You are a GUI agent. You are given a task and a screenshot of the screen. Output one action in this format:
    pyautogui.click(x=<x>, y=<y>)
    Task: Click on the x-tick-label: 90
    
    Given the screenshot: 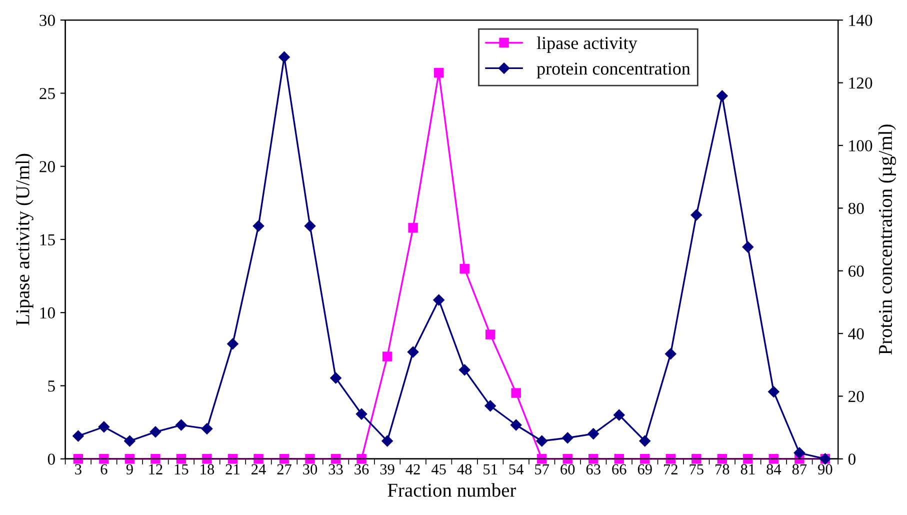 What is the action you would take?
    pyautogui.click(x=825, y=469)
    